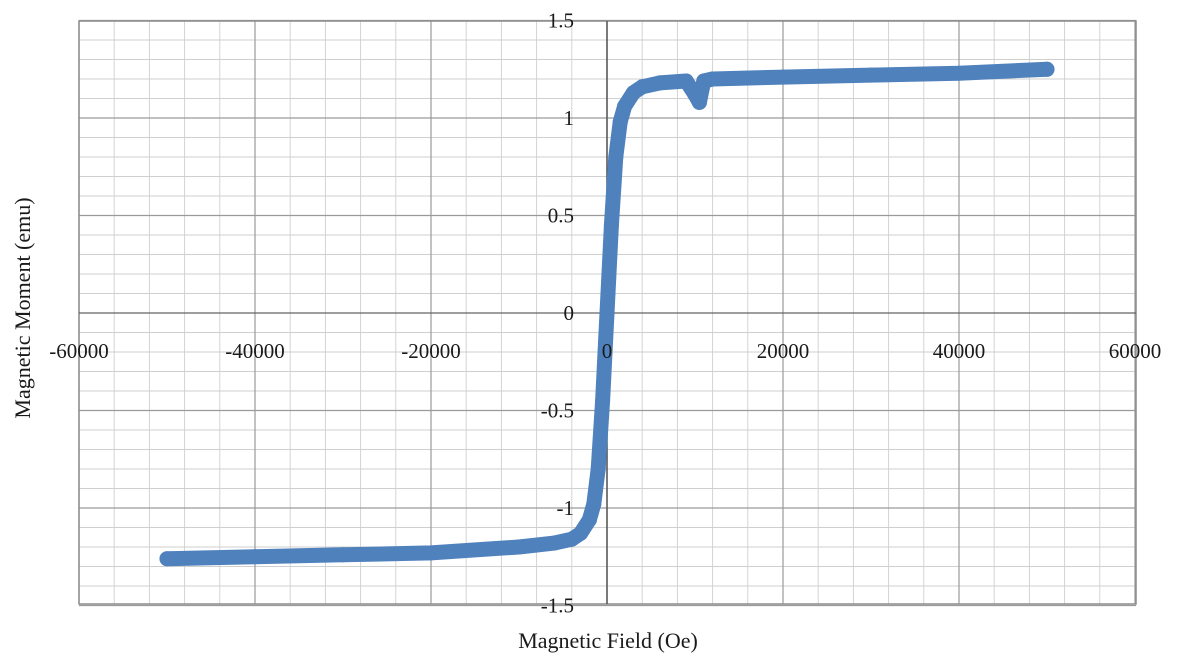  Describe the element at coordinates (557, 606) in the screenshot. I see `y-tick-label: -1.5` at that location.